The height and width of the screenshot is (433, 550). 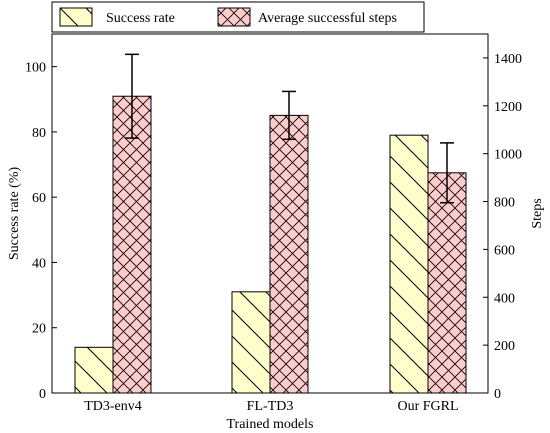 I want to click on legend-swatch-success-rate-hatch, so click(x=76, y=17).